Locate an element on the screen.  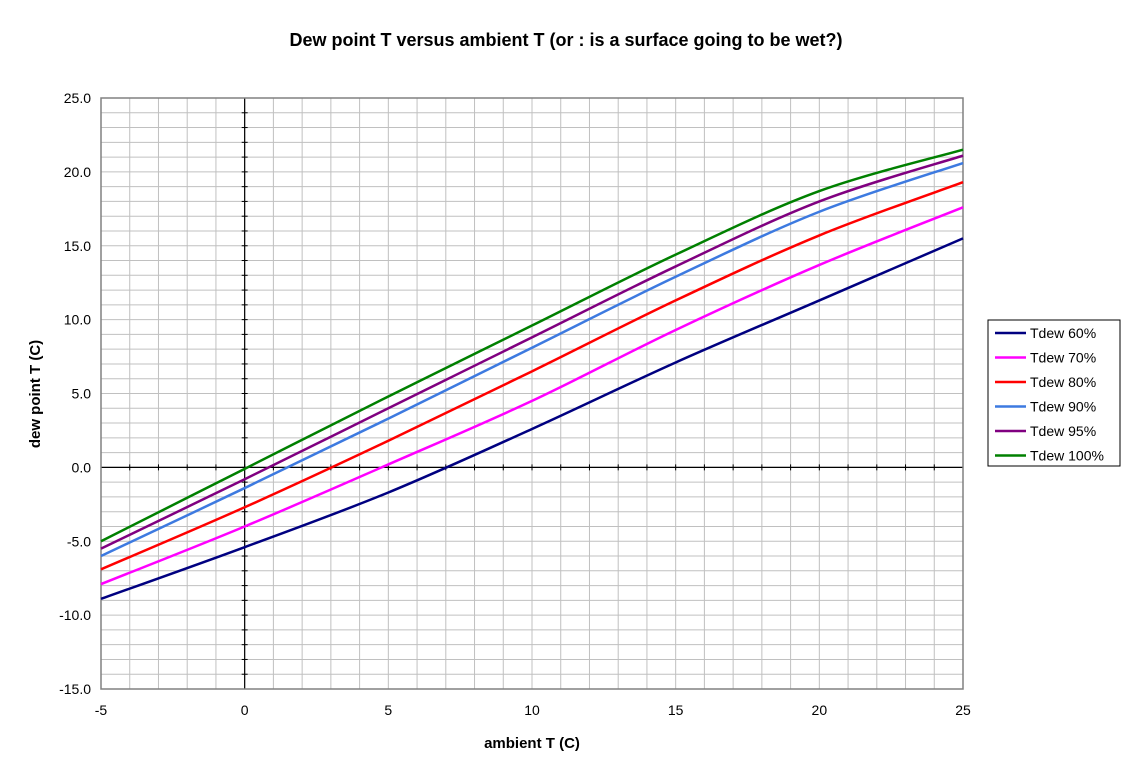
y-tick-label: 25.0 is located at coordinates (77, 98).